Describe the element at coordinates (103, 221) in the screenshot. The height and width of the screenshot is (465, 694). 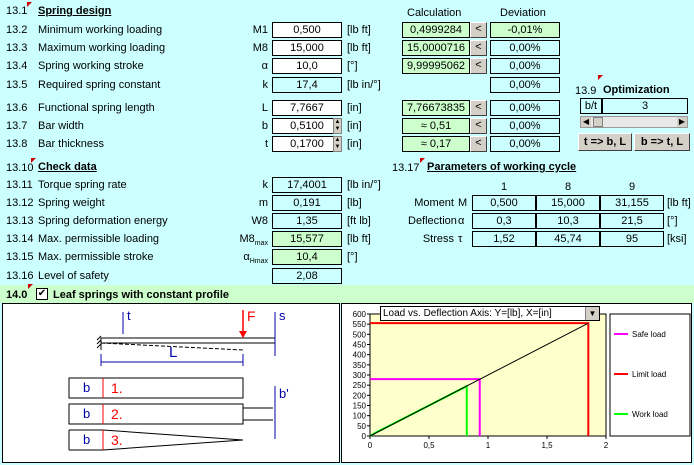
I see `row-label: Spring deformation energy` at that location.